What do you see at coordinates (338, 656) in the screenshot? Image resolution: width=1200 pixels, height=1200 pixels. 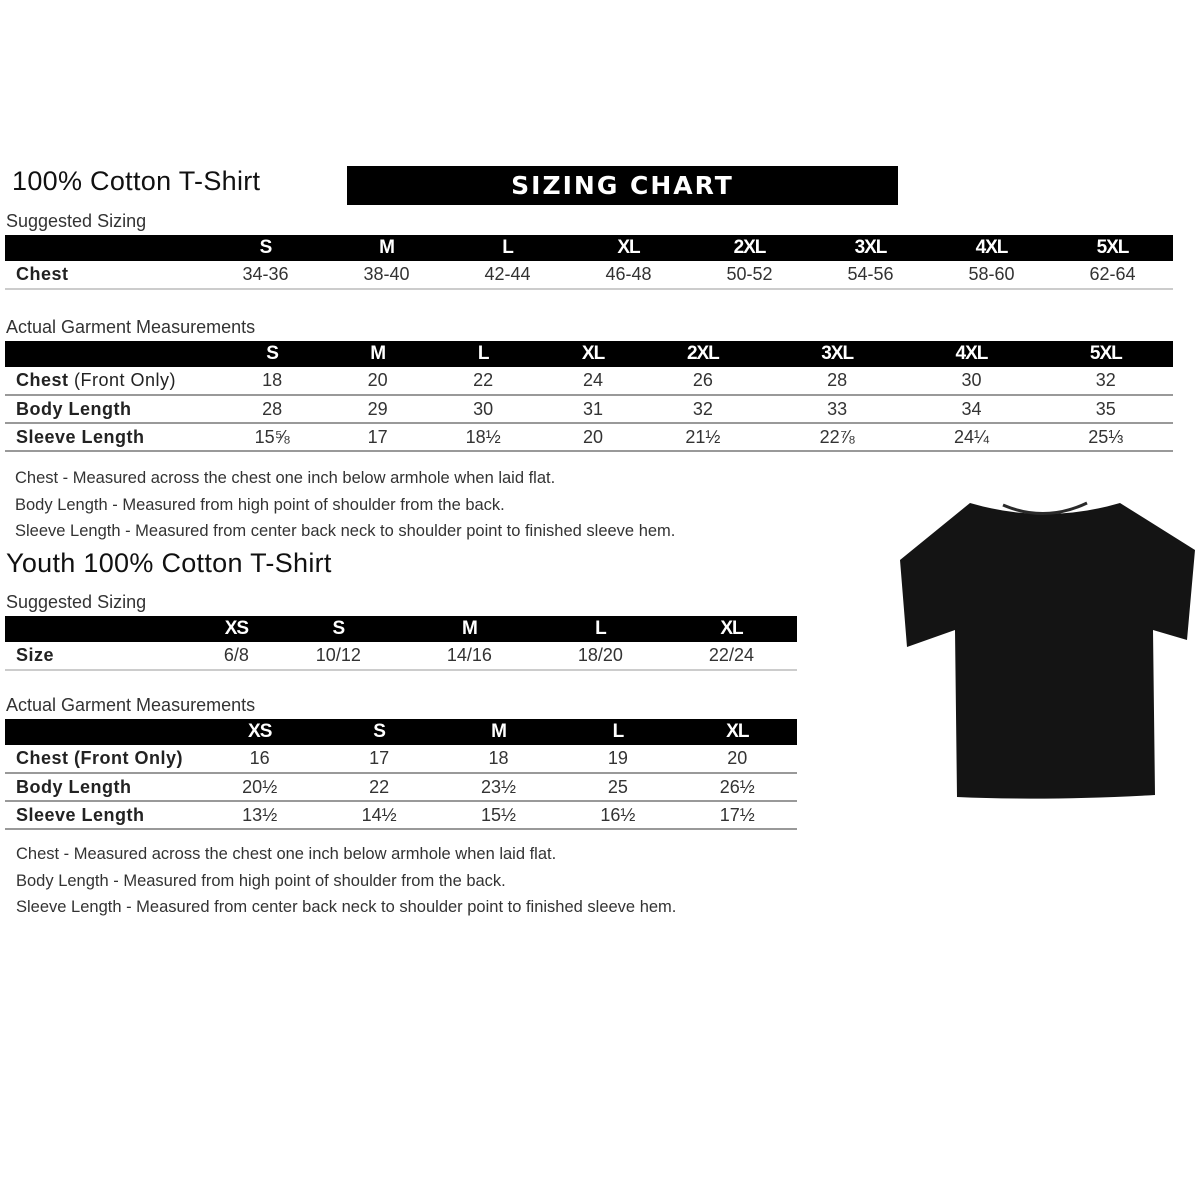 I see `cell-value: 10/12` at bounding box center [338, 656].